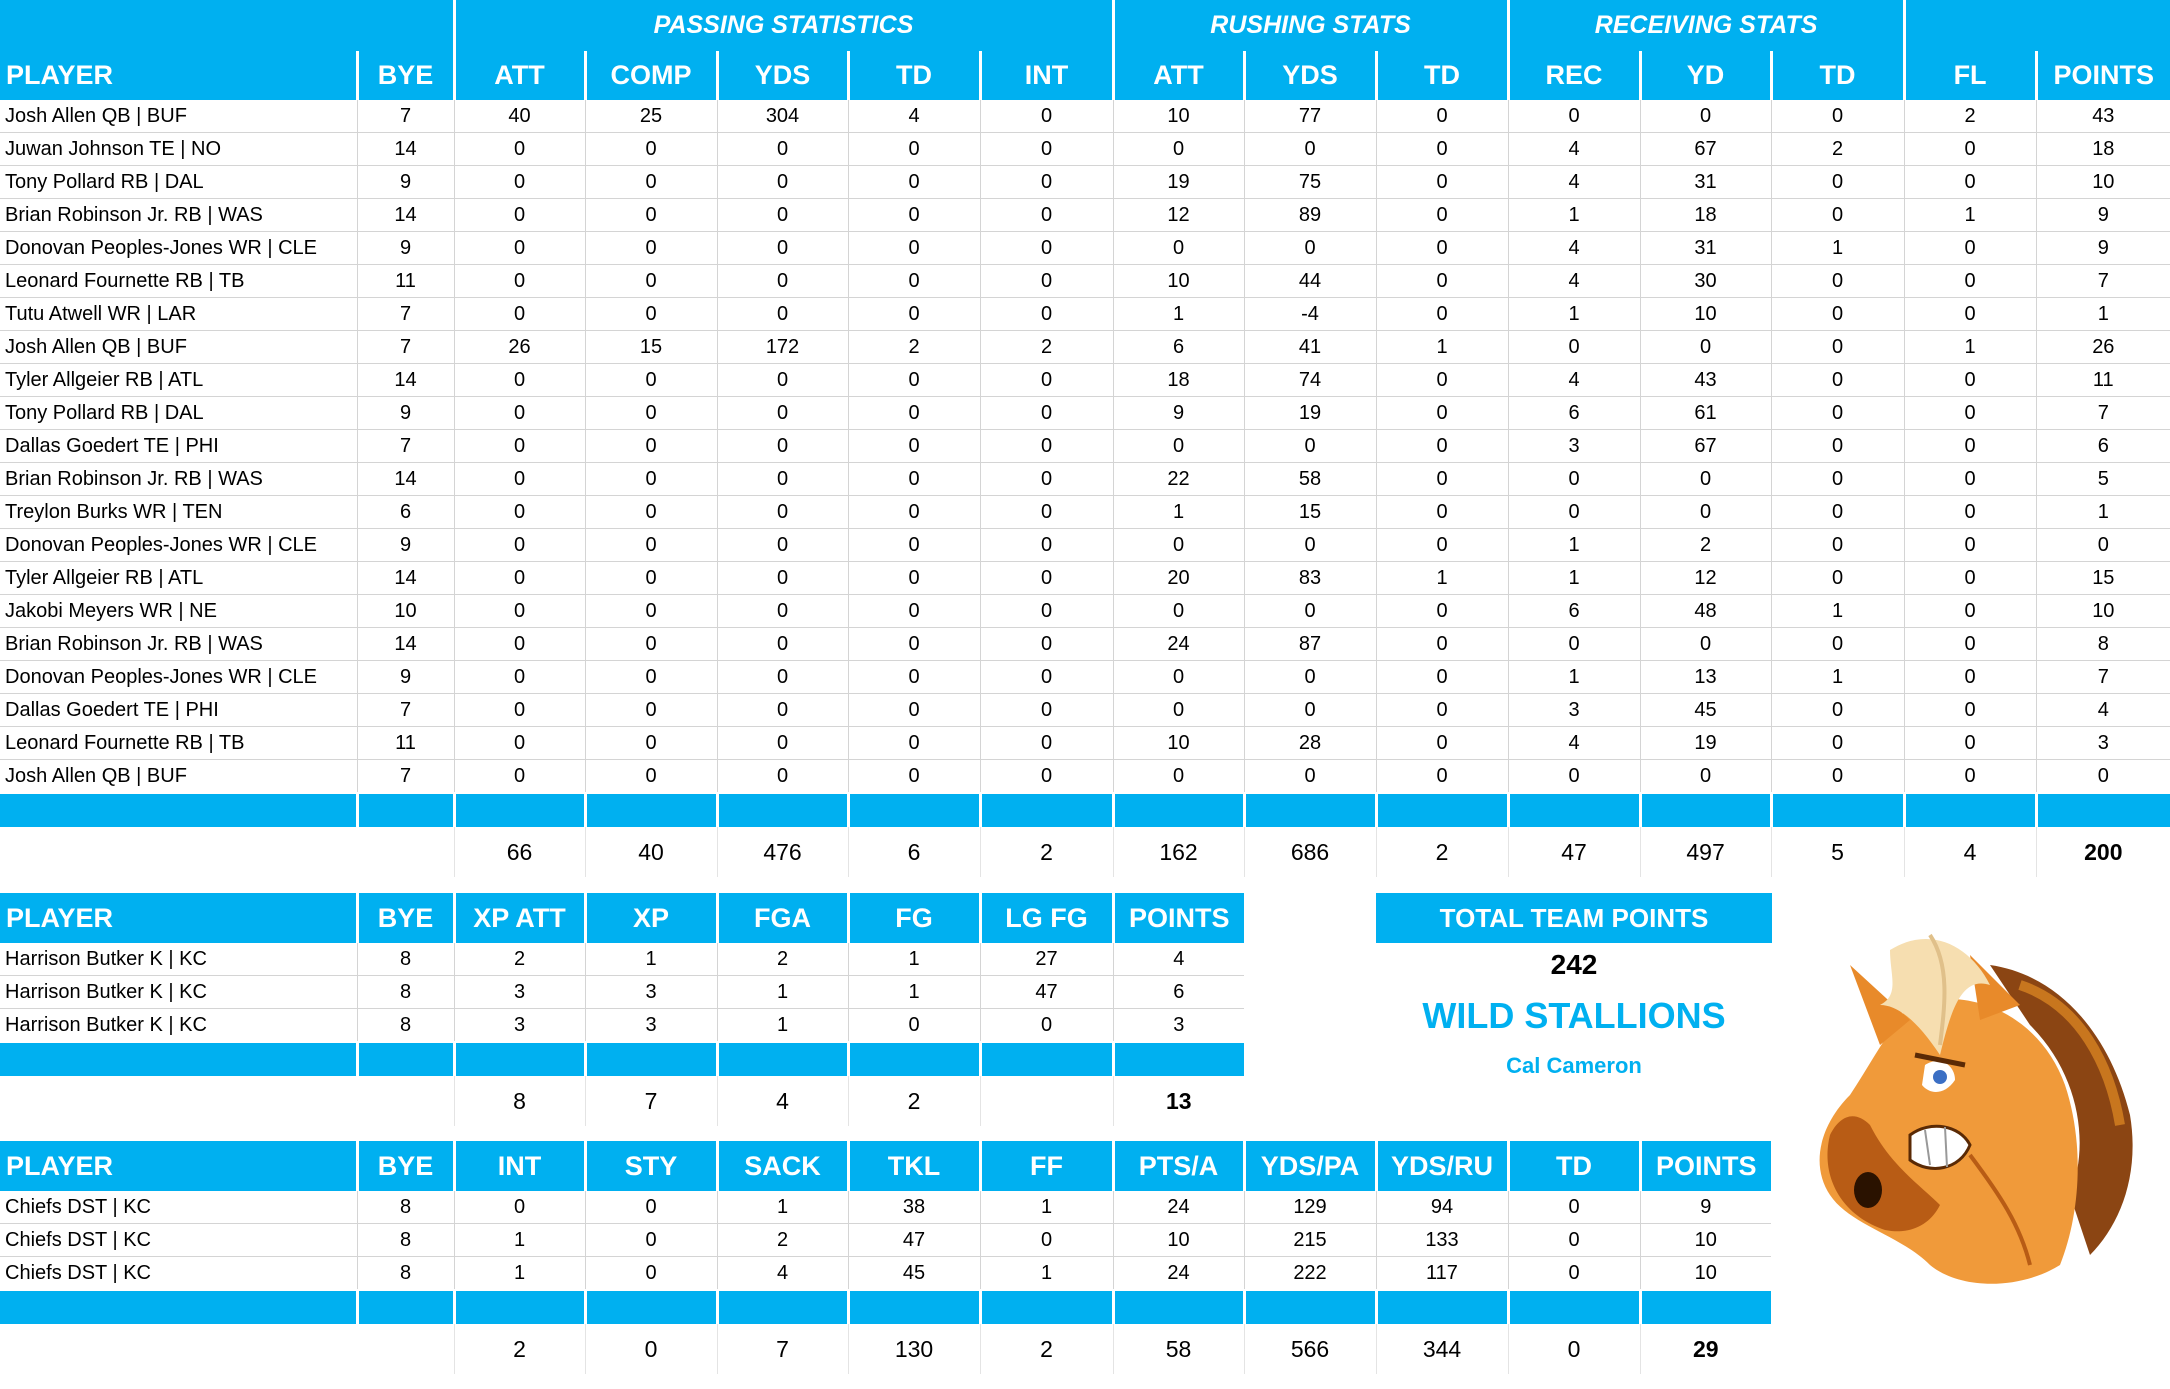  Describe the element at coordinates (1441, 1207) in the screenshot. I see `stat-cell: 94` at that location.